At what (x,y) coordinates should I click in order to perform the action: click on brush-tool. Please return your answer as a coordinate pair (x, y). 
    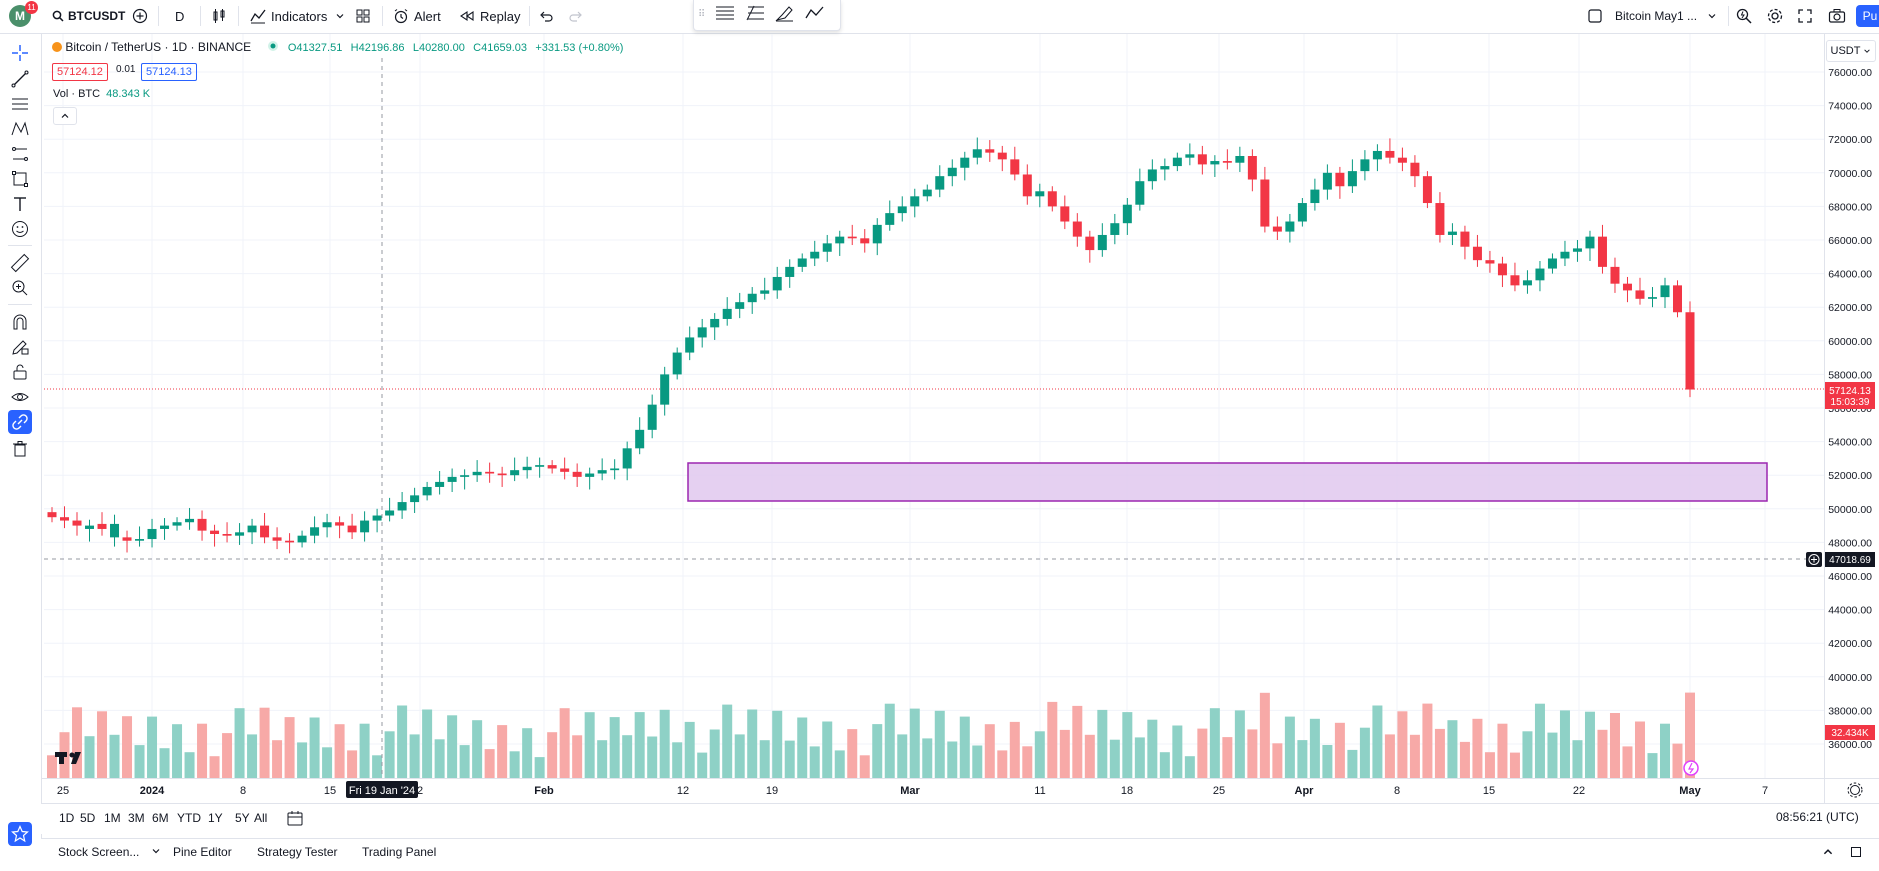
    Looking at the image, I should click on (785, 15).